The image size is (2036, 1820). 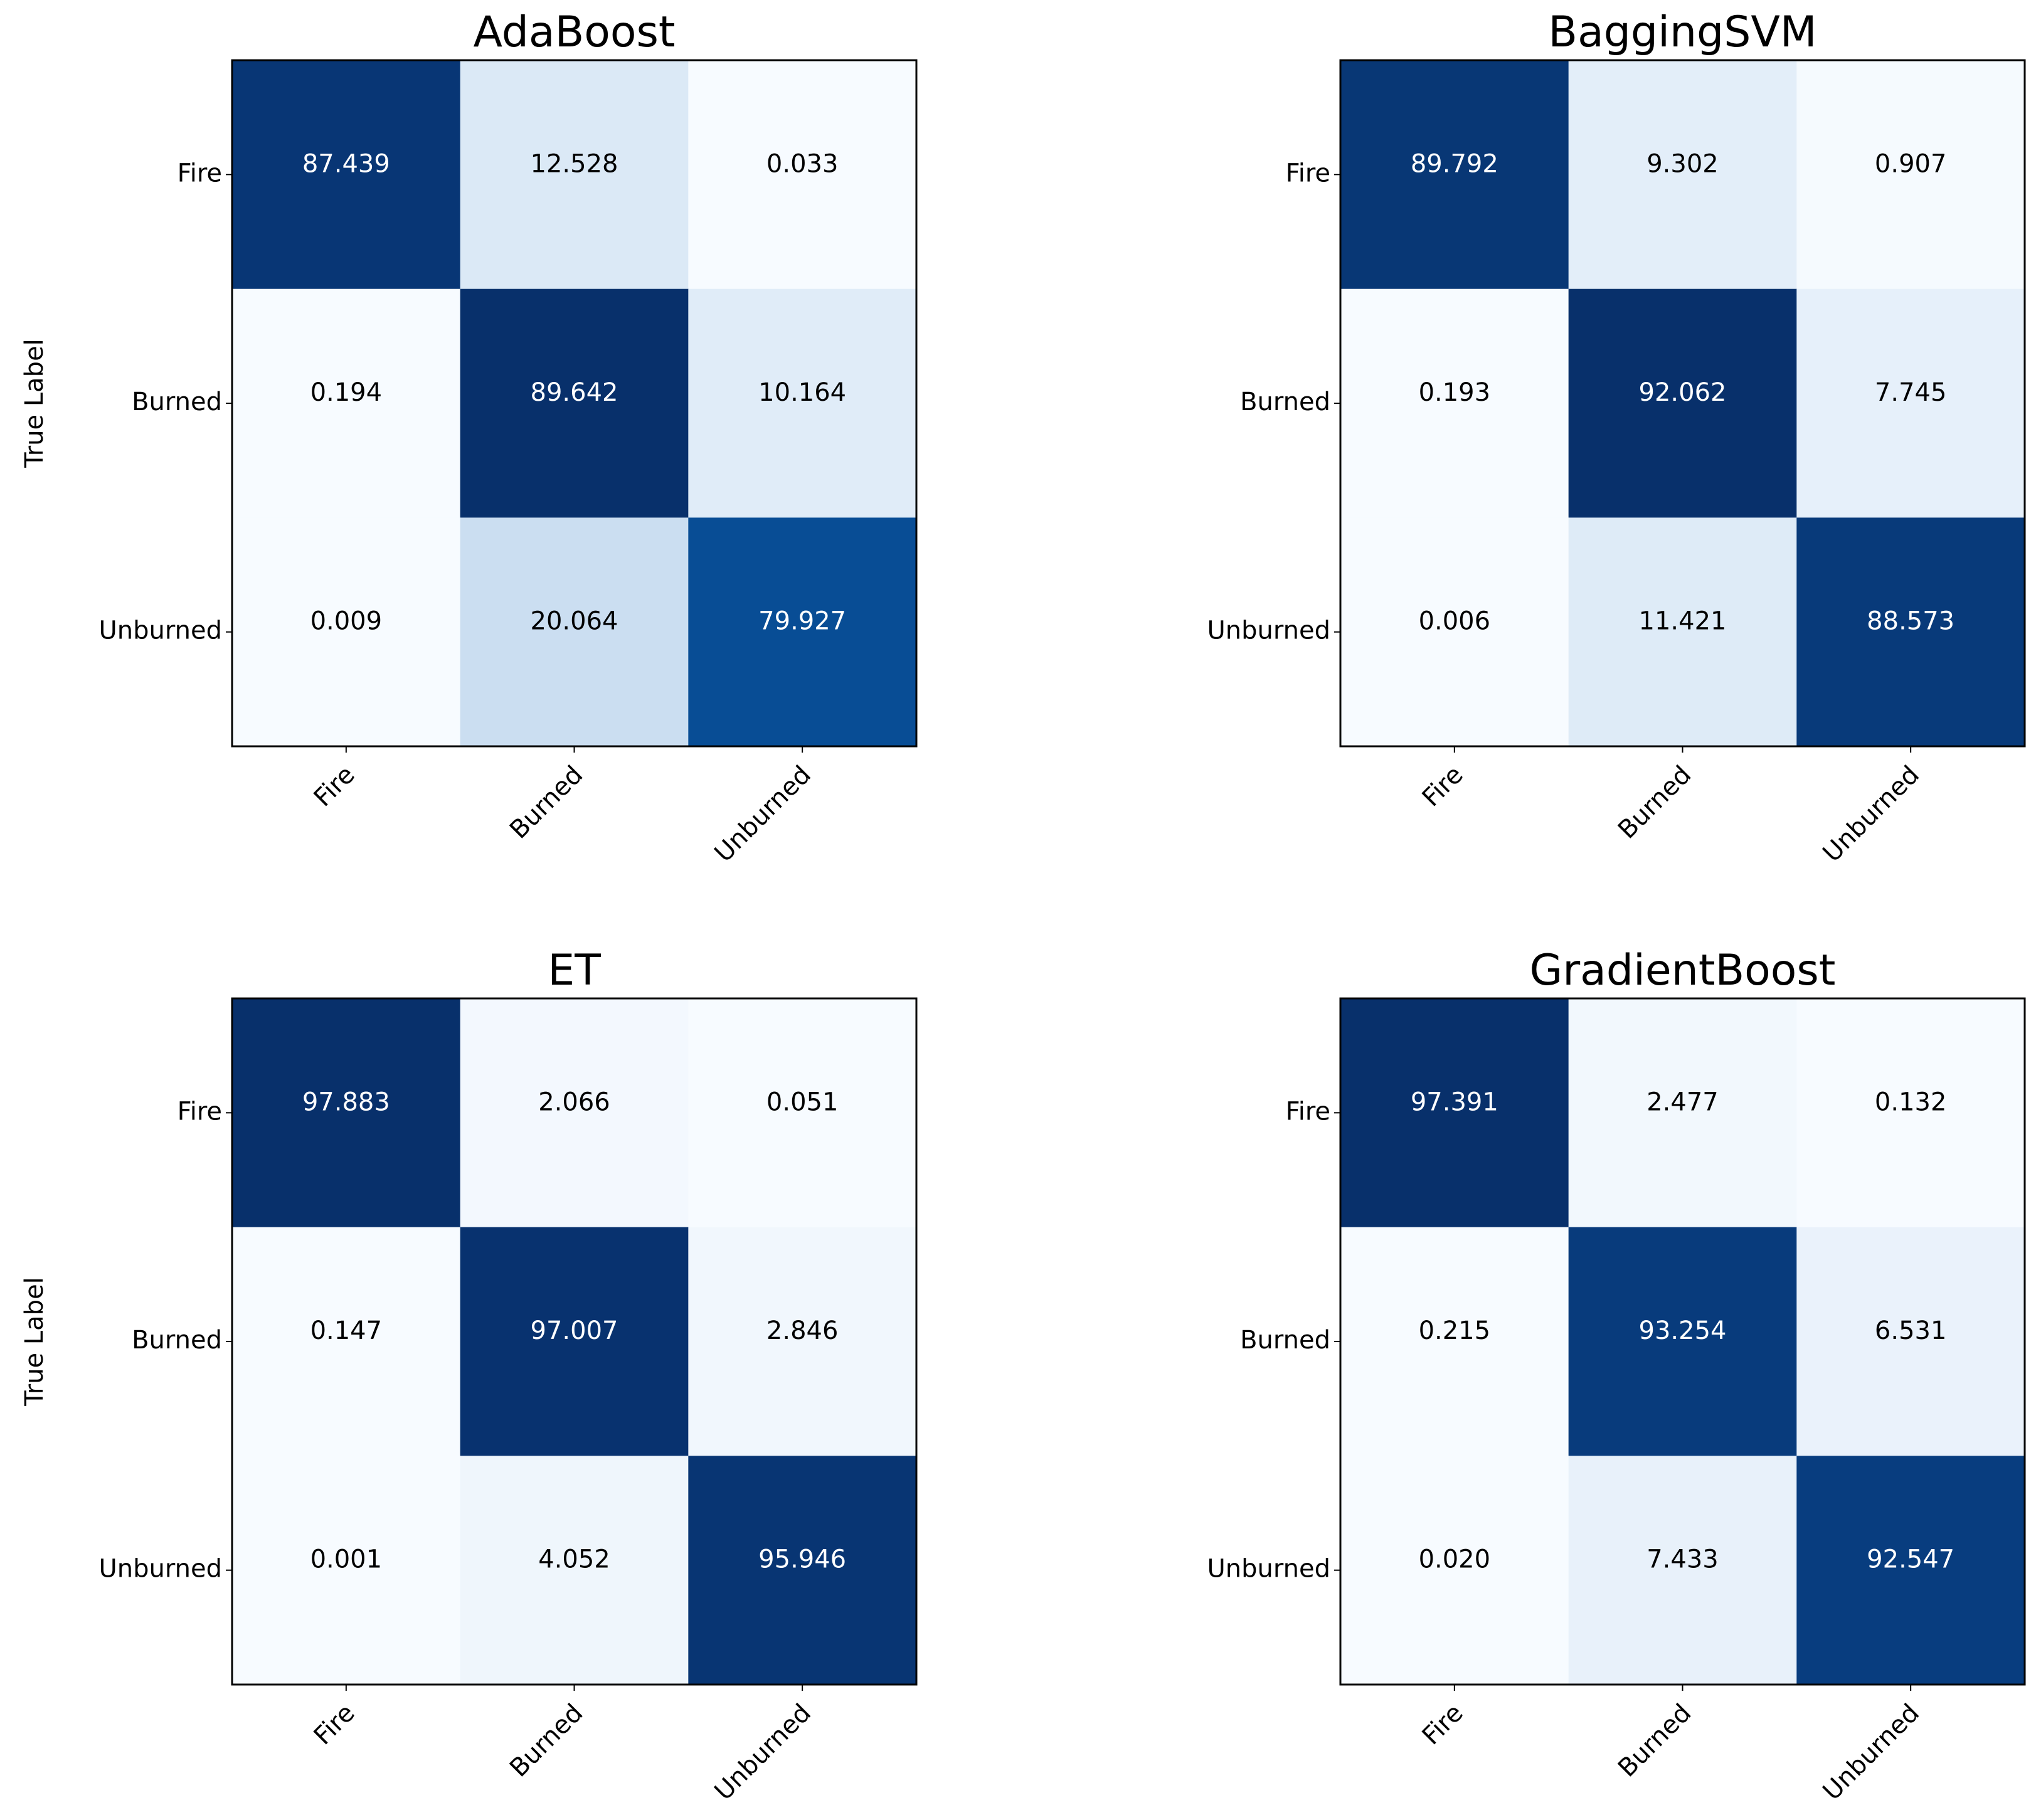 I want to click on cell-value-label: 0.033, so click(x=802, y=163).